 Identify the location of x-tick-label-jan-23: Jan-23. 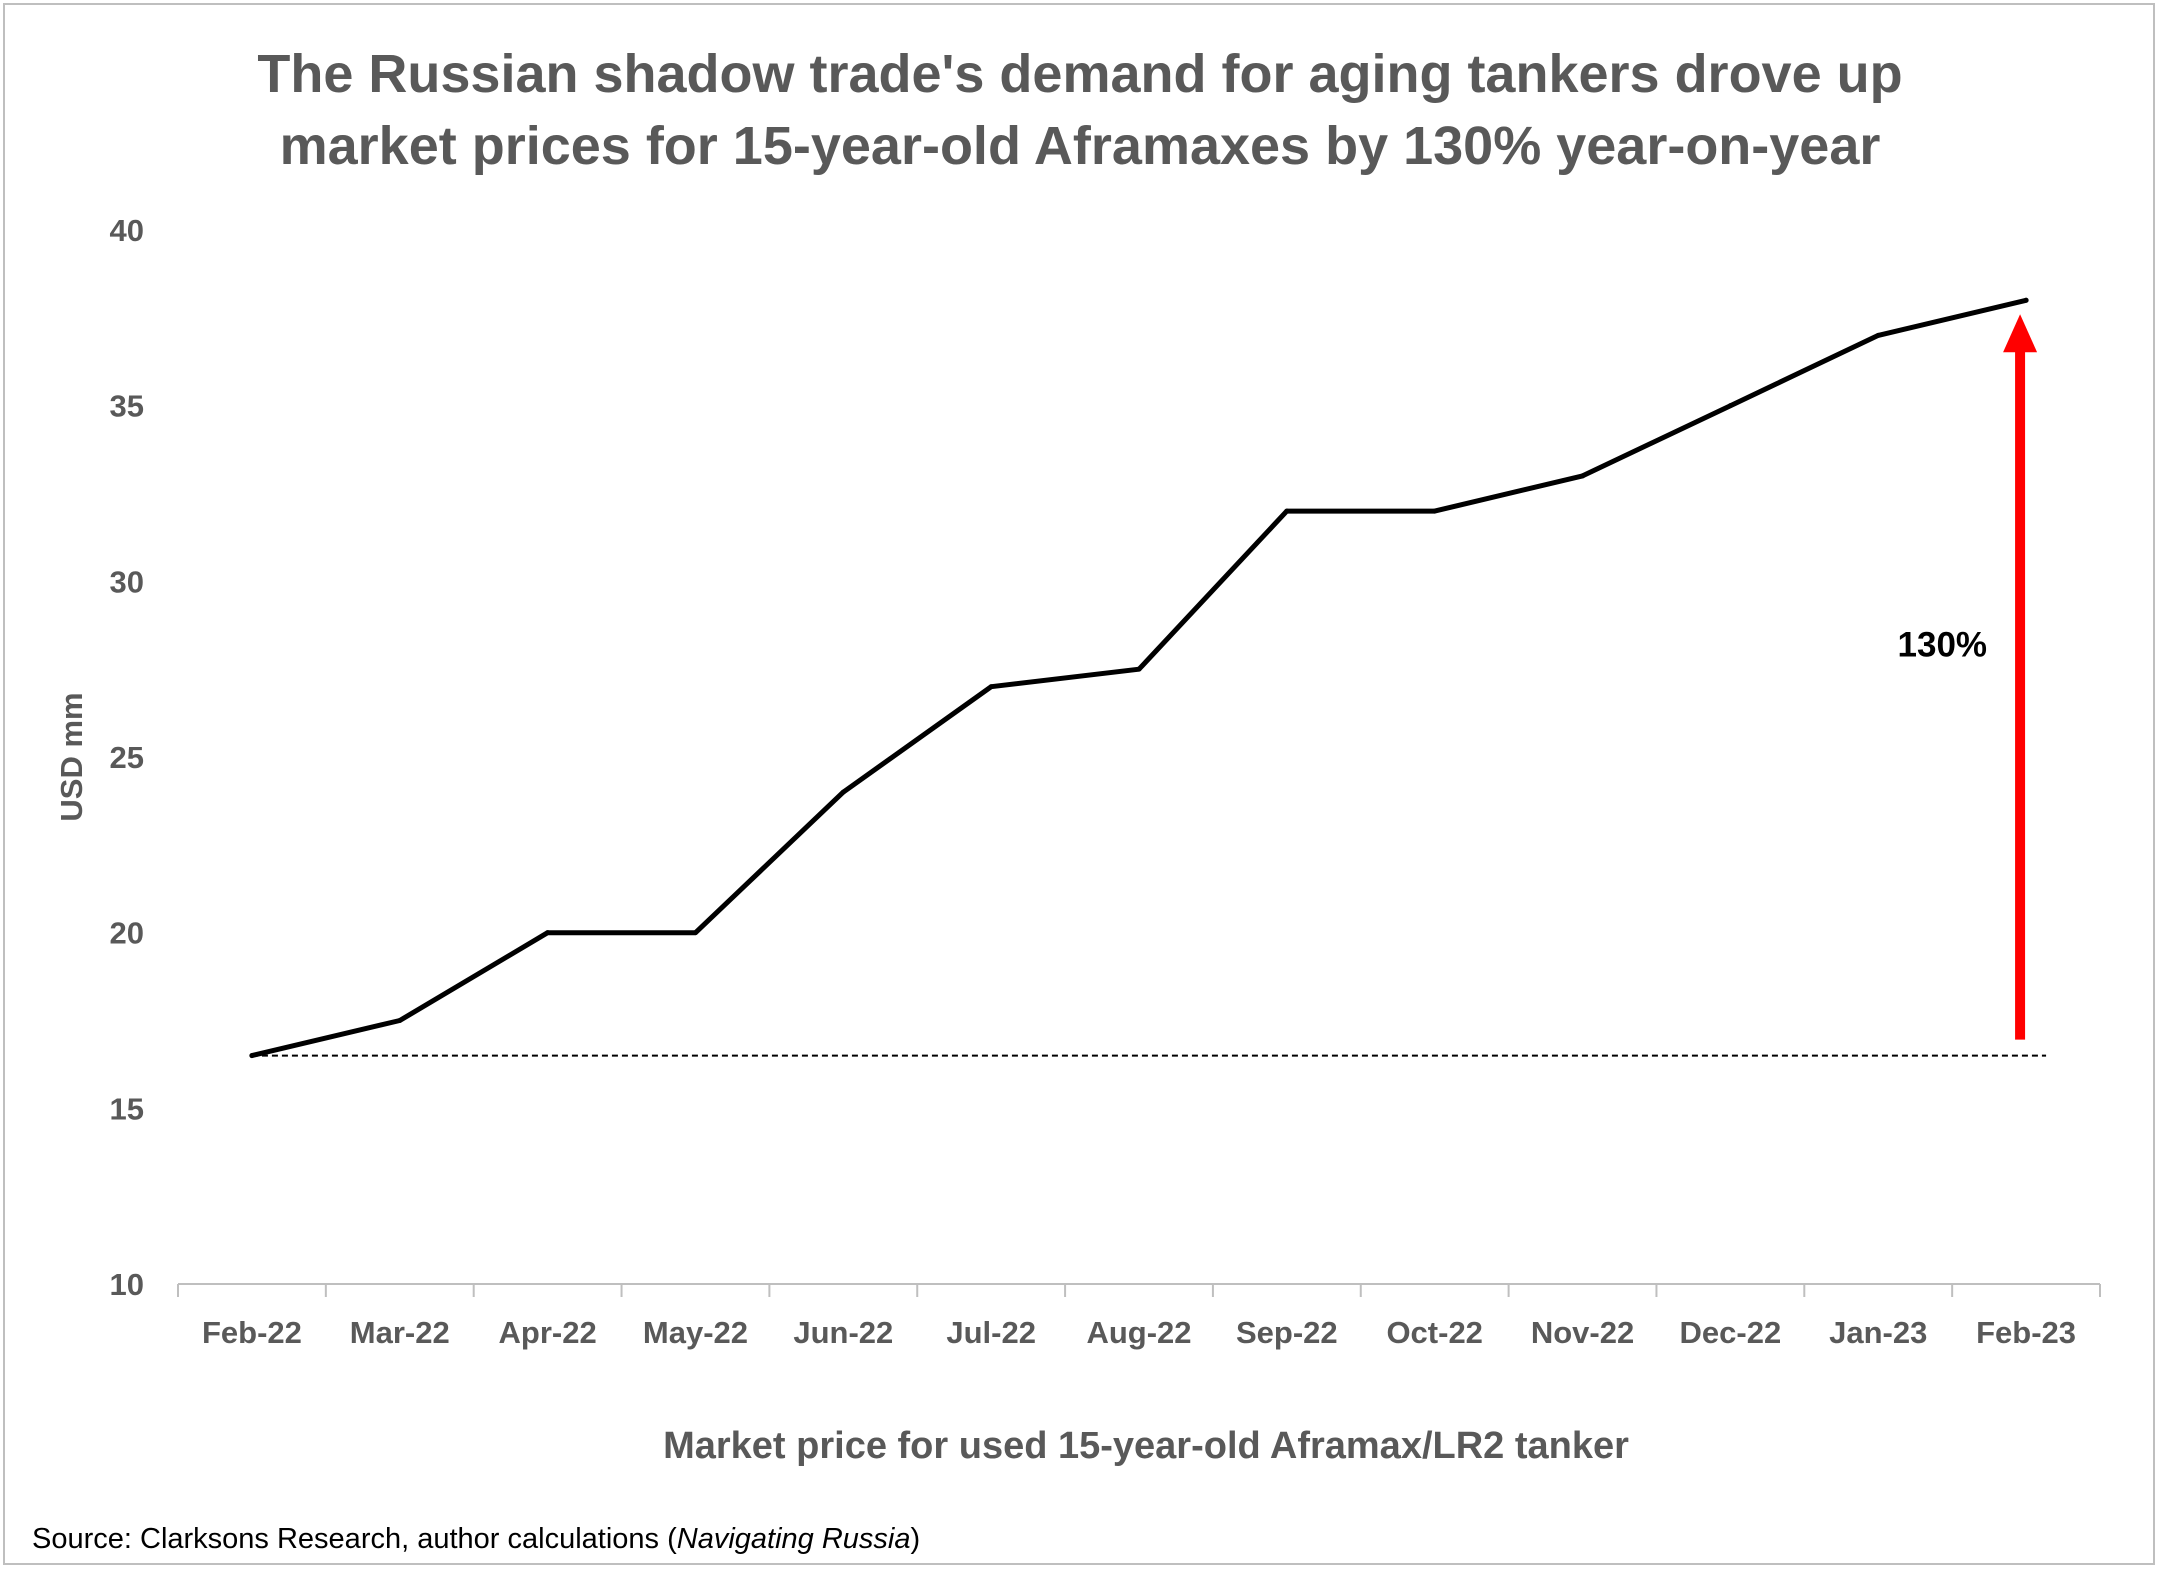
(1878, 1332).